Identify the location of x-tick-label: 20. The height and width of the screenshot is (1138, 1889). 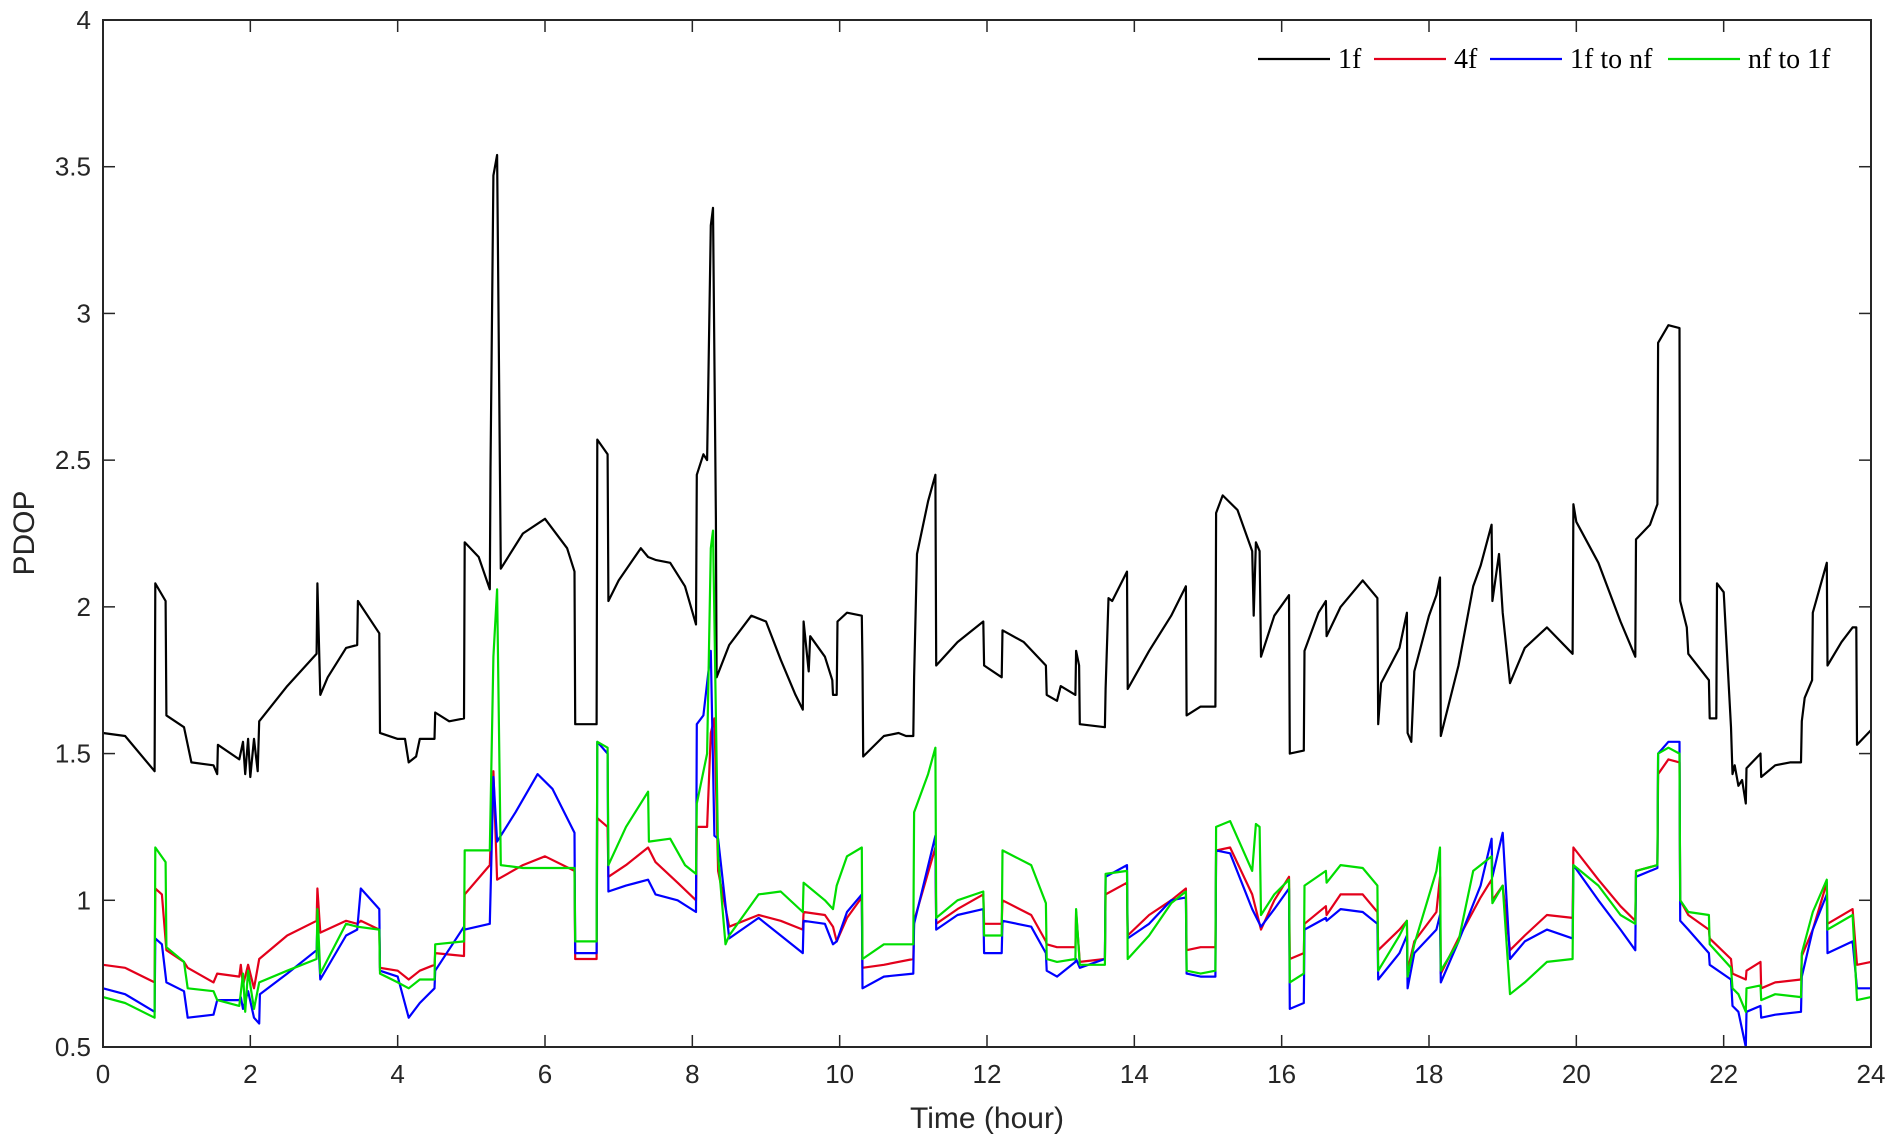
(1576, 1074).